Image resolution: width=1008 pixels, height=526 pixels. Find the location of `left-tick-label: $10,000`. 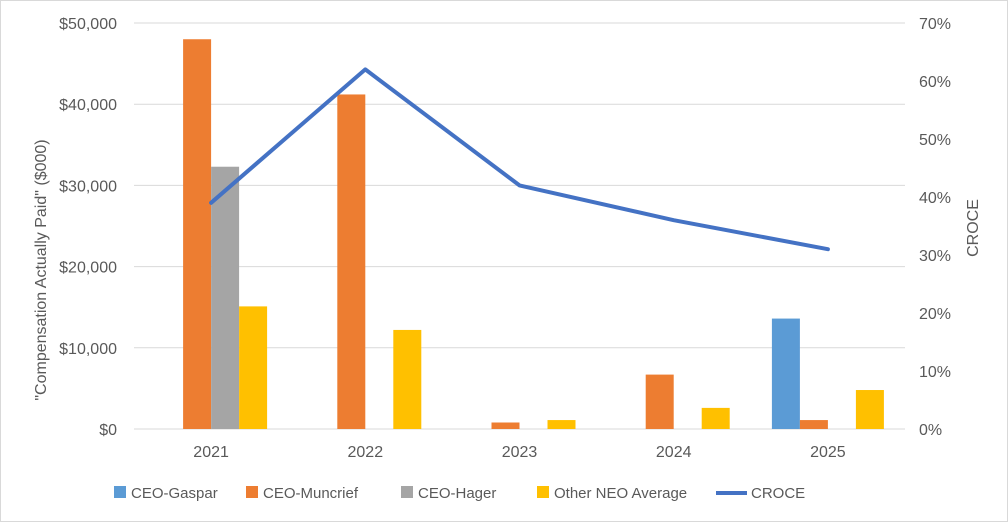

left-tick-label: $10,000 is located at coordinates (88, 349).